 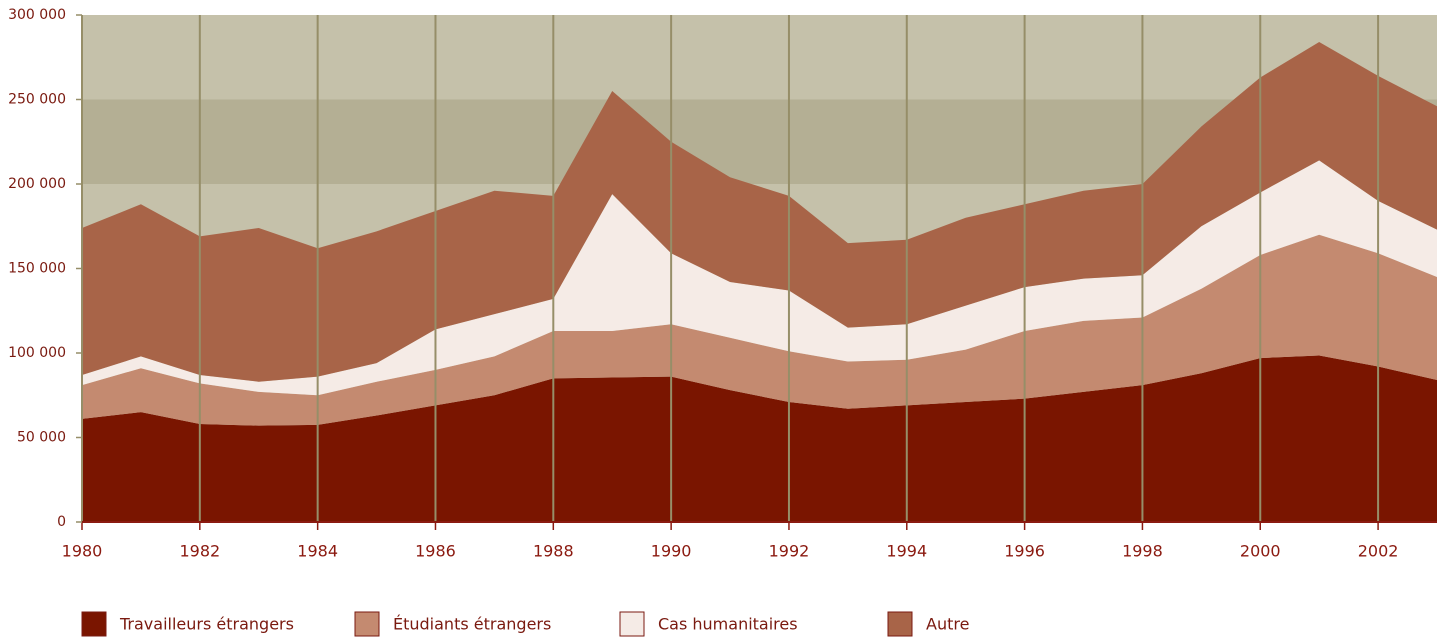 I want to click on x-tick-label: 1990, so click(x=671, y=551).